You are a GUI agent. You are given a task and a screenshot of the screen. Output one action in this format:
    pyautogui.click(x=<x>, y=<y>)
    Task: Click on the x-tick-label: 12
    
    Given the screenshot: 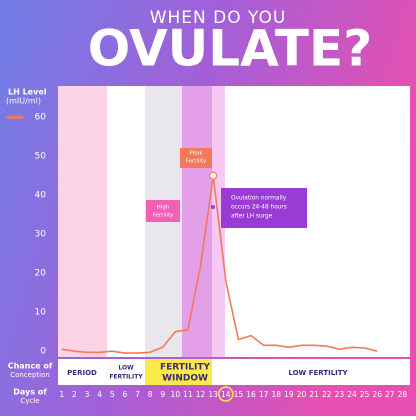 What is the action you would take?
    pyautogui.click(x=201, y=394)
    